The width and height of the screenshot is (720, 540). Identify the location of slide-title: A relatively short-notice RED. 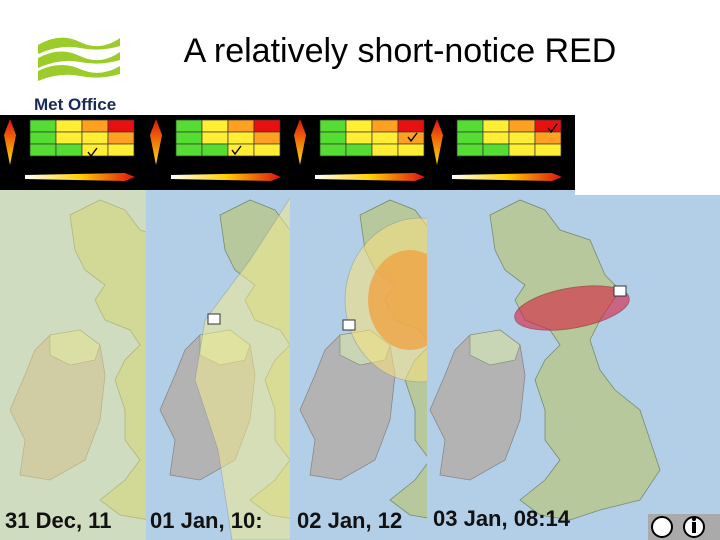
(400, 51).